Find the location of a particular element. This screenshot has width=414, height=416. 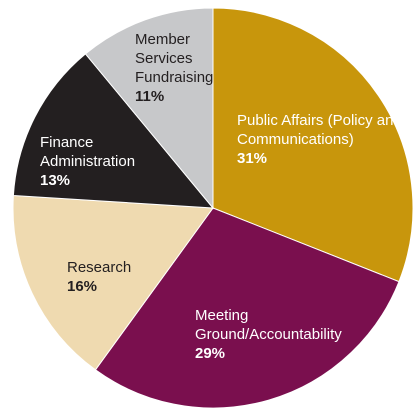

value-label: 11% is located at coordinates (150, 96).